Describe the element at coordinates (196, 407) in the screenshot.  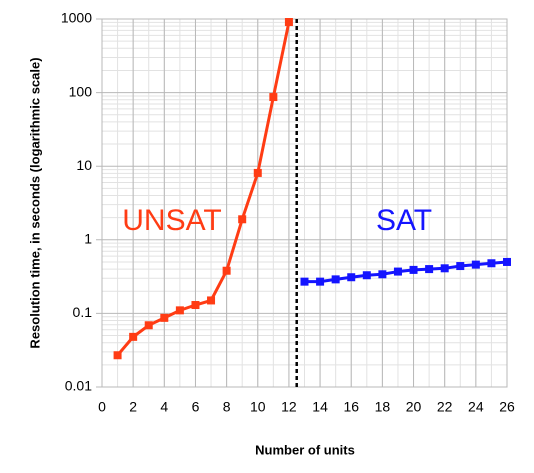
I see `x-tick-label: 6` at that location.